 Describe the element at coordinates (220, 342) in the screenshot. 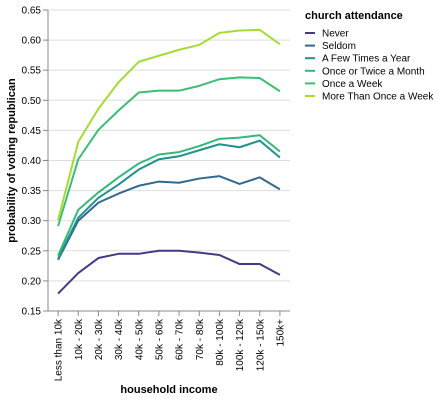

I see `x-tick-label: 80k - 100k` at that location.